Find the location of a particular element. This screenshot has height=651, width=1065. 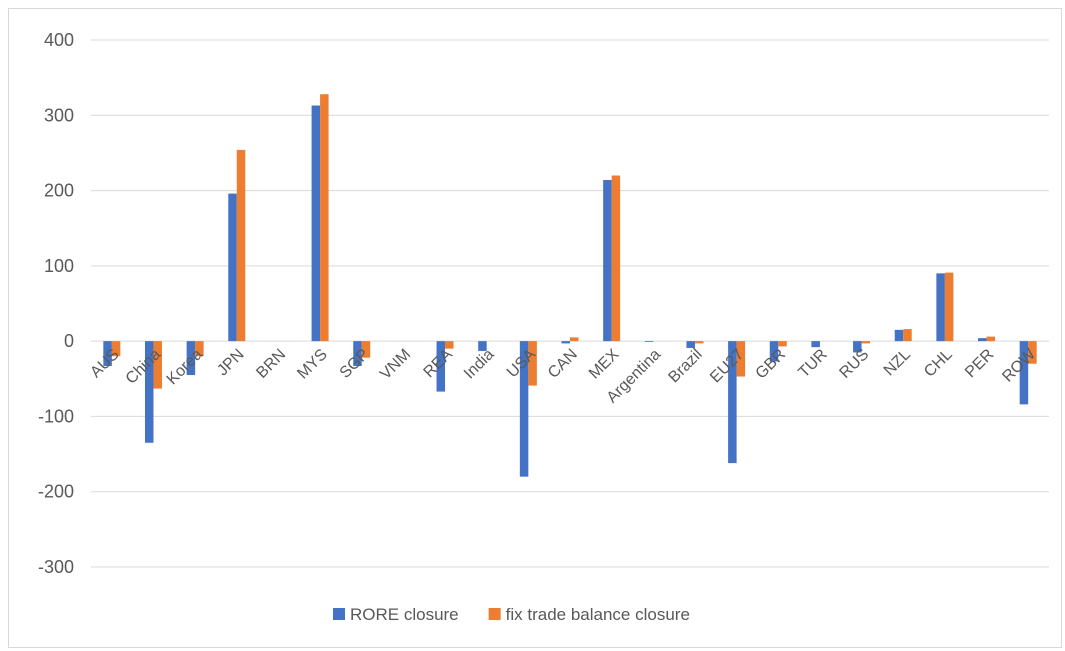

y-tick-label: 0 is located at coordinates (69, 341).